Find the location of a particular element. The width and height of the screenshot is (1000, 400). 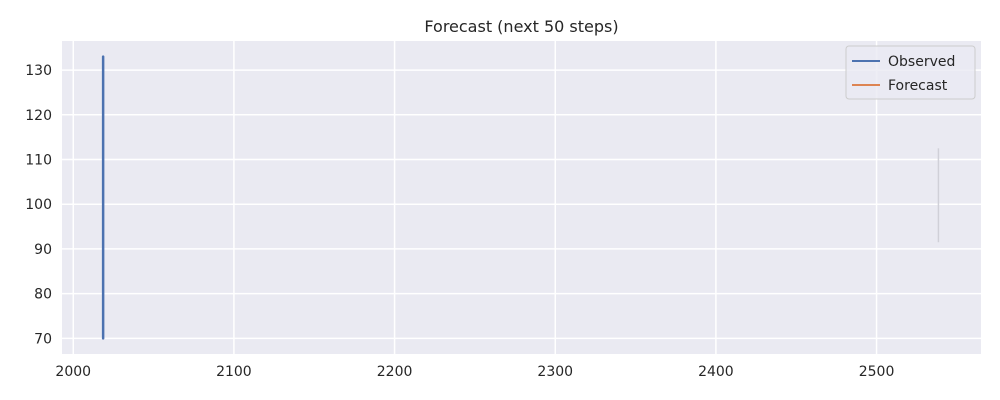

x-tick-label: 2400 is located at coordinates (716, 372).